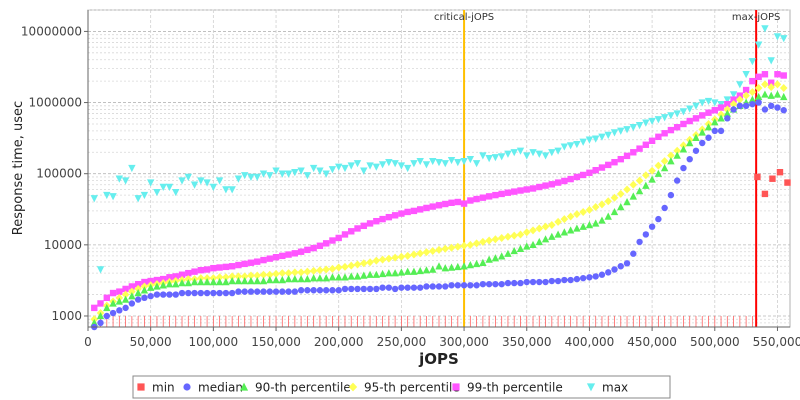  I want to click on y-tick-label: 100000, so click(59, 174).